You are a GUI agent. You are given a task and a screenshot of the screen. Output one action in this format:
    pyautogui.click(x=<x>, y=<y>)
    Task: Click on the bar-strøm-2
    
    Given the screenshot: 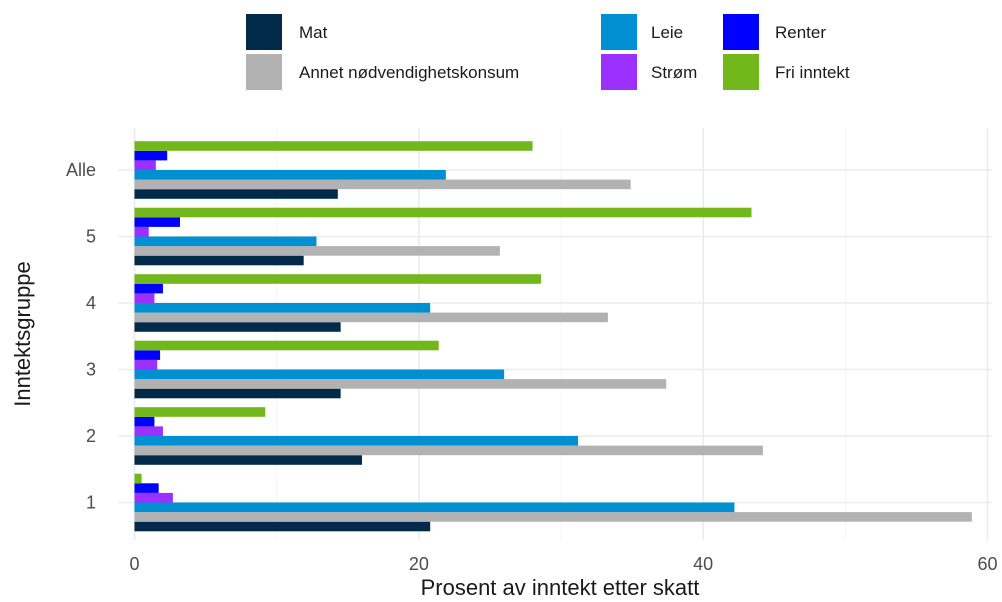 What is the action you would take?
    pyautogui.click(x=148, y=431)
    